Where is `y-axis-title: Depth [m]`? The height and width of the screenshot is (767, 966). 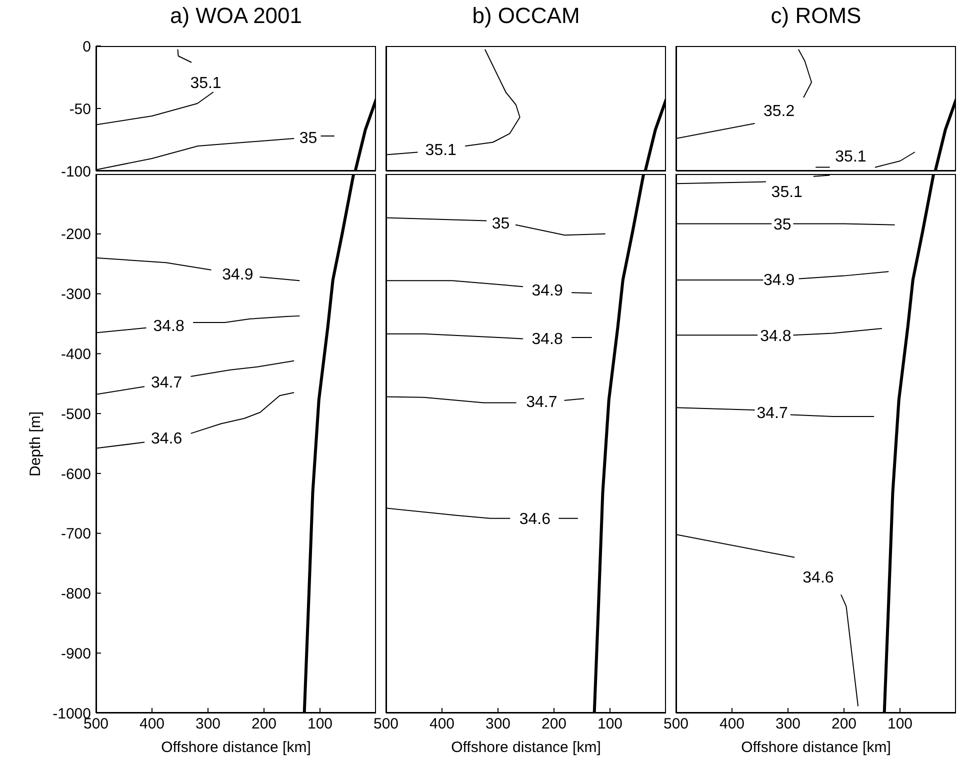
y-axis-title: Depth [m] is located at coordinates (36, 444).